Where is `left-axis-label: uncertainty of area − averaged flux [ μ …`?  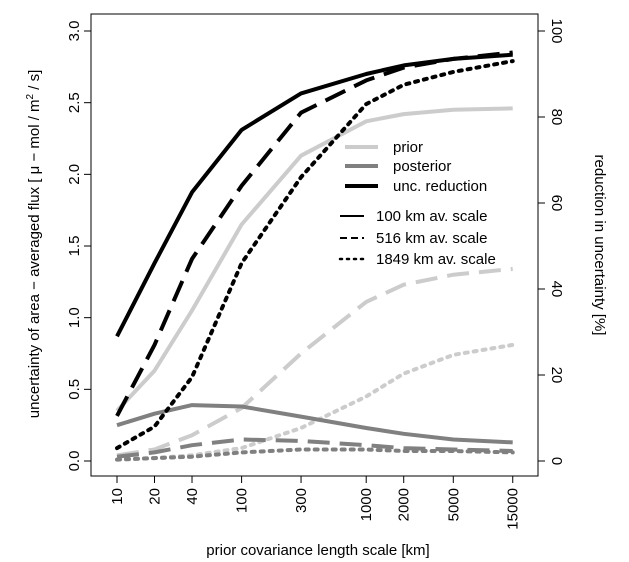
left-axis-label: uncertainty of area − averaged flux [ μ … is located at coordinates (34, 244).